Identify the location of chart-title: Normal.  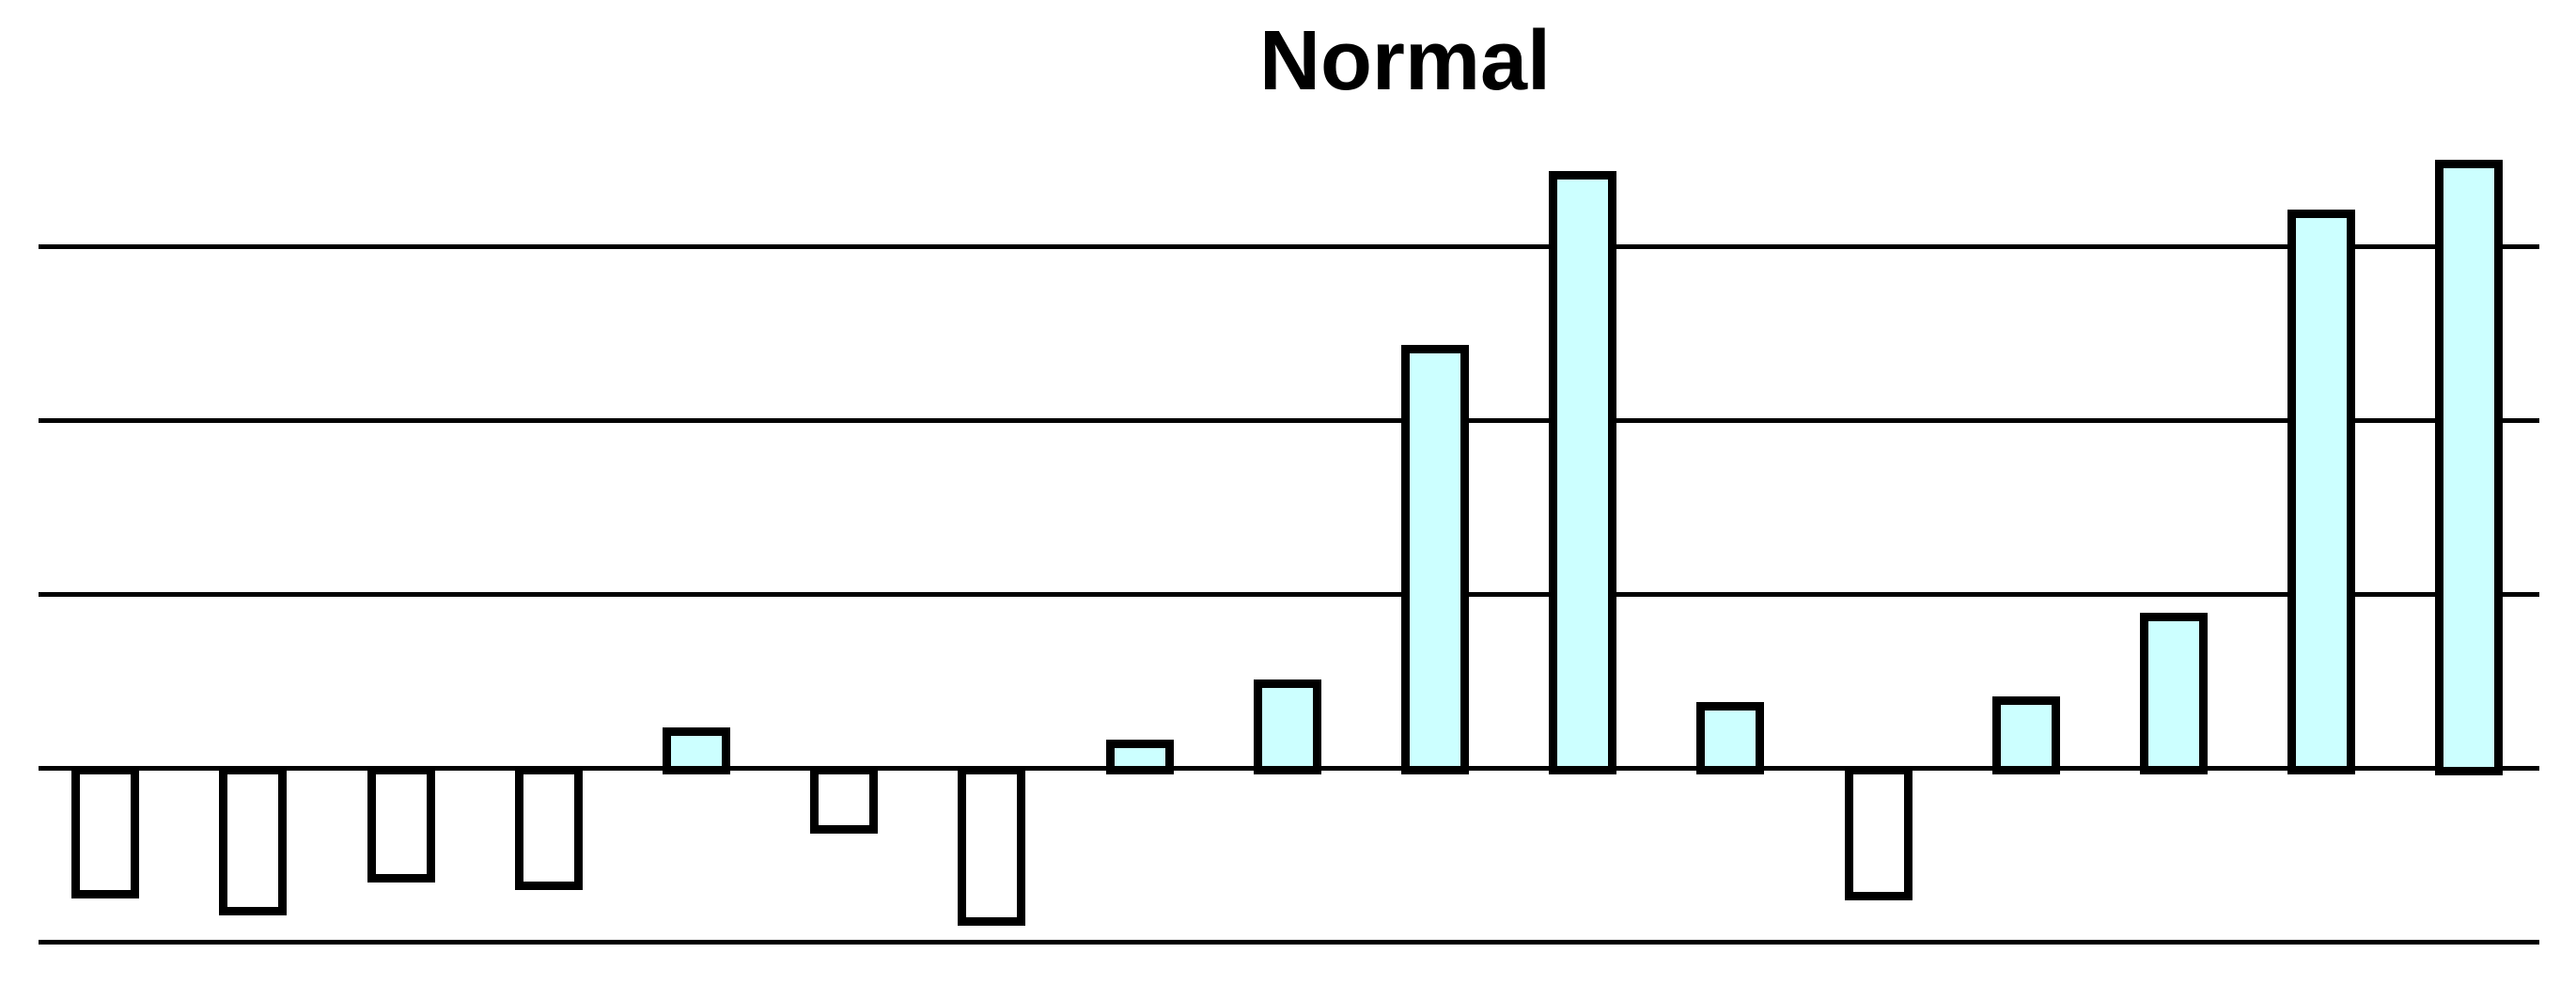
(1405, 61).